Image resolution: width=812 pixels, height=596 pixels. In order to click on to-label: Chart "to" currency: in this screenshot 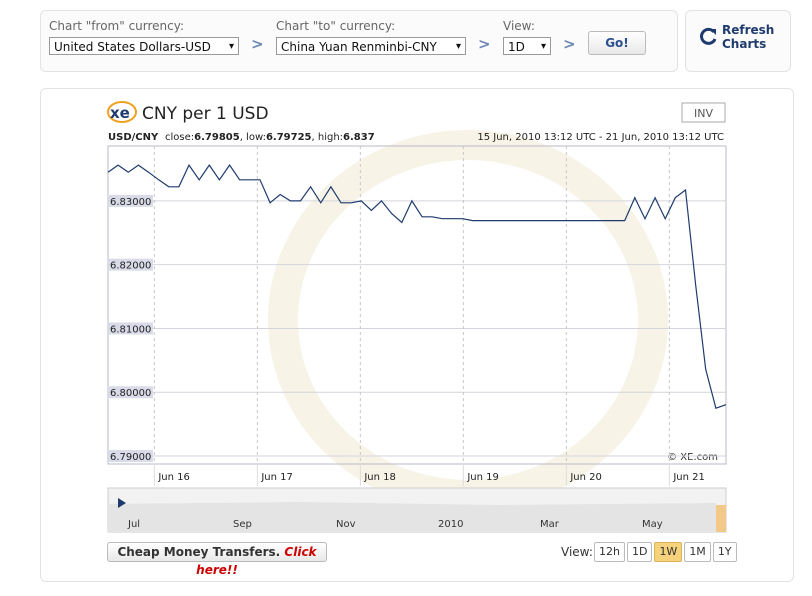, I will do `click(336, 26)`.